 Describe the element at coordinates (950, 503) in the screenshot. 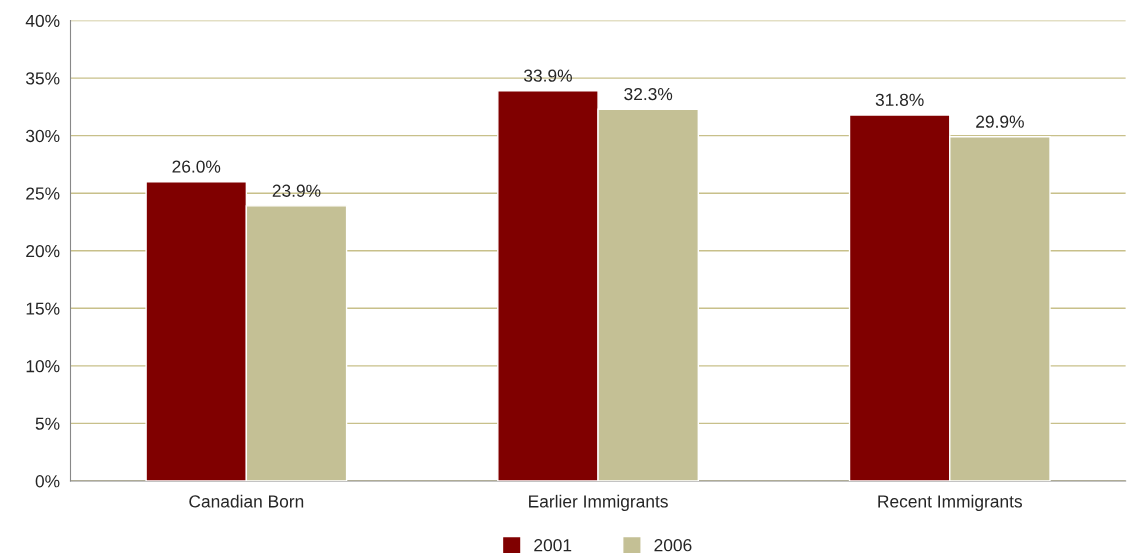

I see `x-tick-label: Recent Immigrants` at that location.